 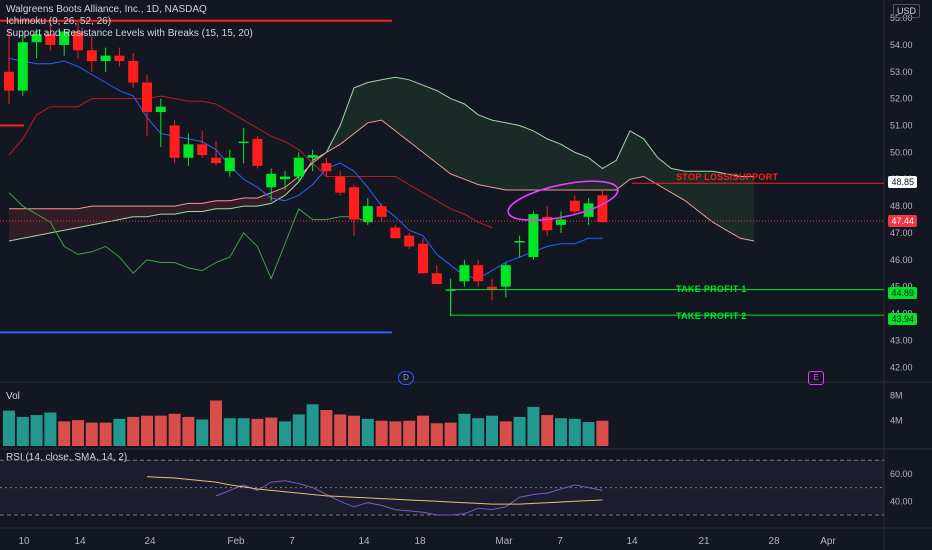 What do you see at coordinates (901, 126) in the screenshot?
I see `price-tick-label: 51.00` at bounding box center [901, 126].